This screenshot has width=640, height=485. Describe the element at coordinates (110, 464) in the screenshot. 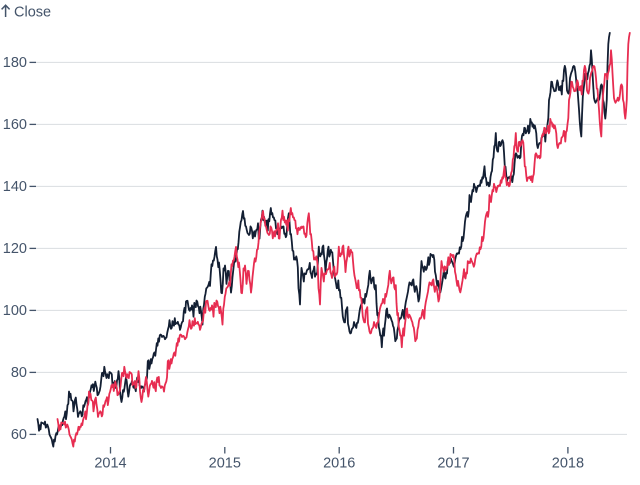

I see `svg-text: 2014` at that location.